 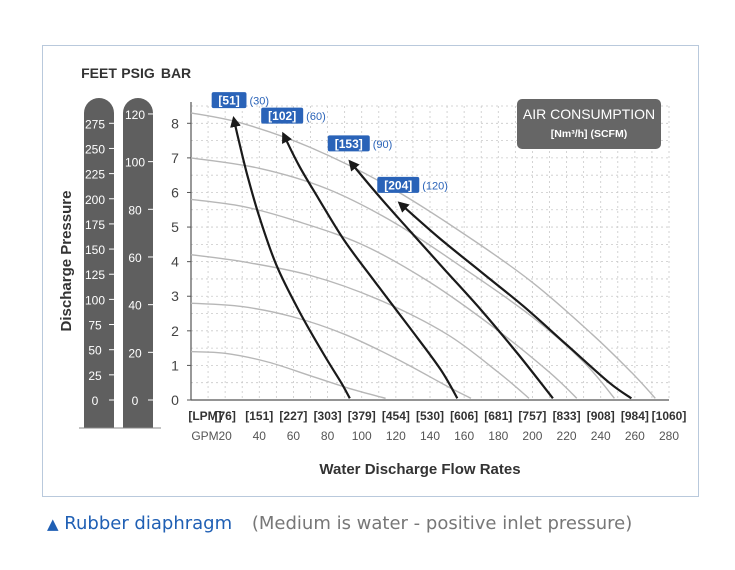 I want to click on air-curve-label: [204] (120), so click(x=412, y=184).